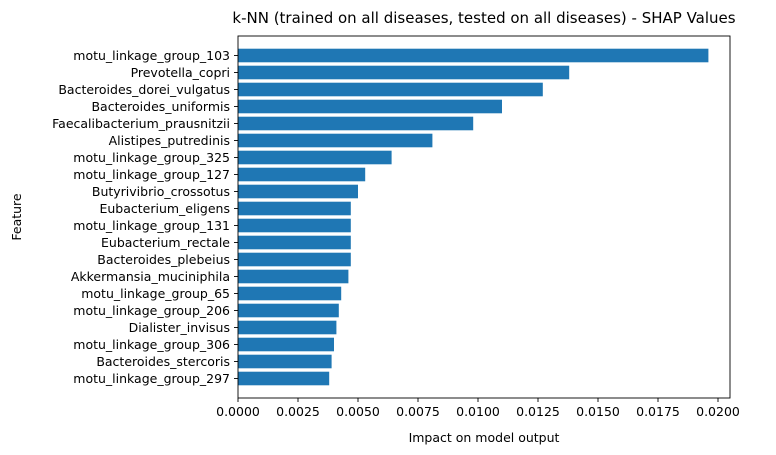 This screenshot has height=455, width=776. I want to click on y-tick-label: motu_linkage_group_206, so click(151, 310).